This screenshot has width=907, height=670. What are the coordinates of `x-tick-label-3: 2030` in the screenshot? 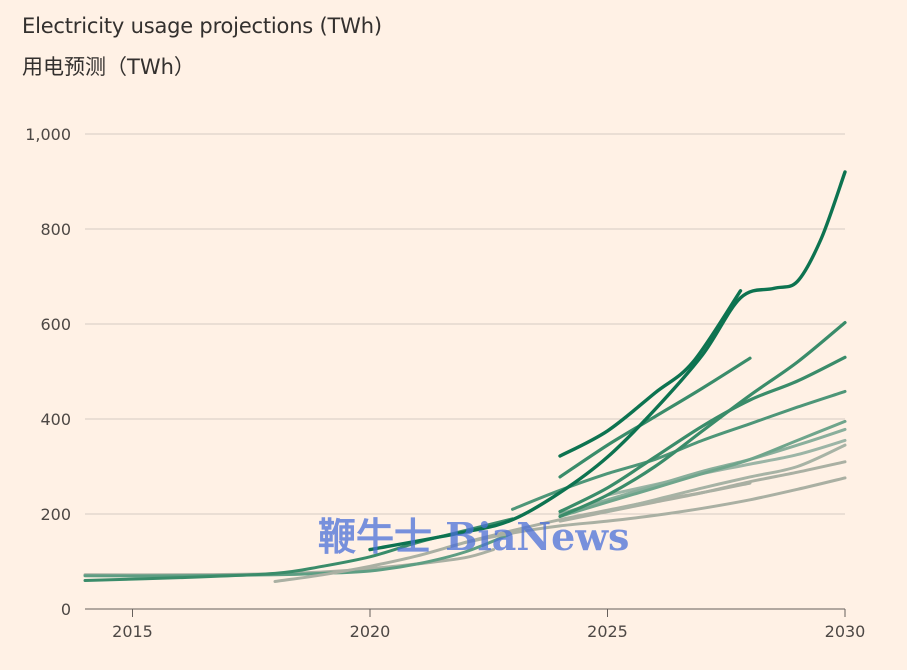 It's located at (845, 631).